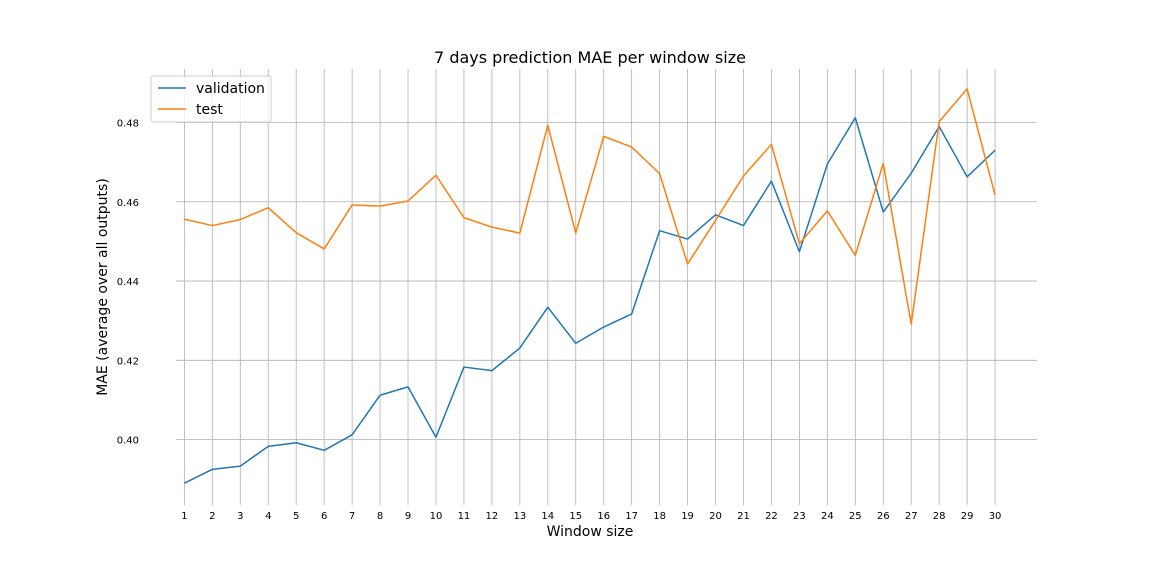  Describe the element at coordinates (575, 516) in the screenshot. I see `x-tick-label: 15` at that location.